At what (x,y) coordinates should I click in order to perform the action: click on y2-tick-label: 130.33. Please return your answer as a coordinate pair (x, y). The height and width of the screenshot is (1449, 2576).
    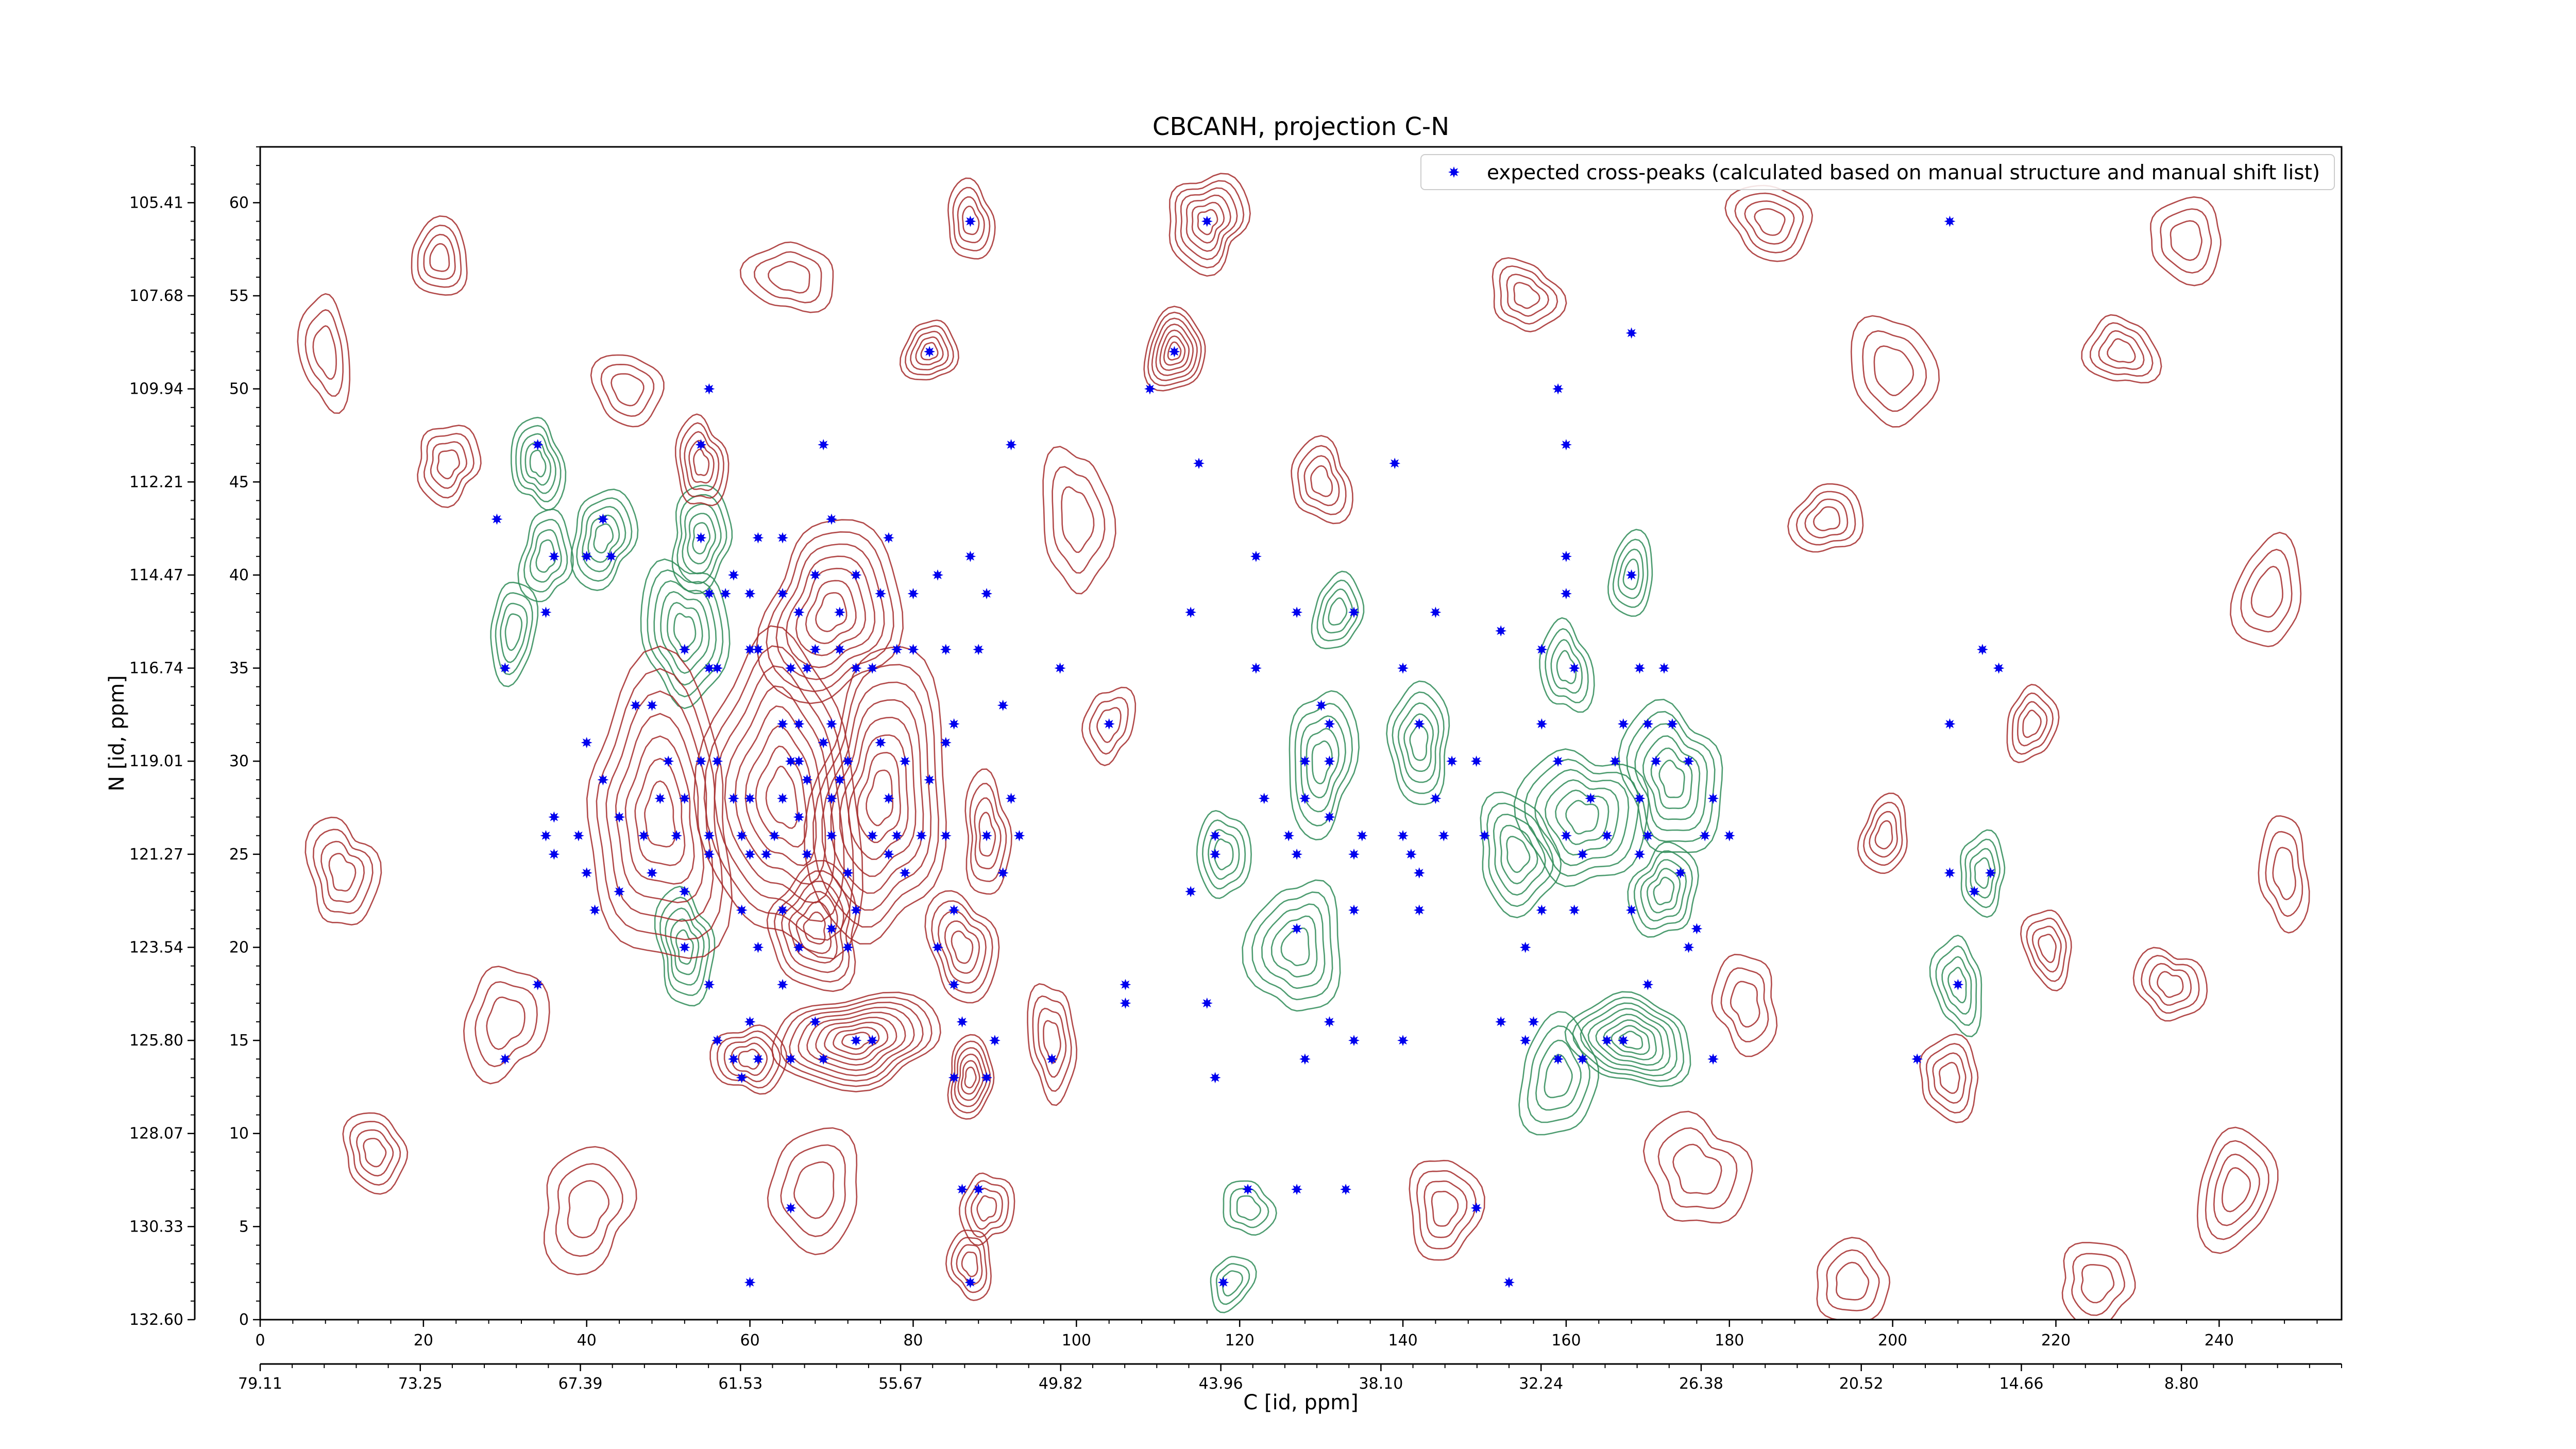
    Looking at the image, I should click on (156, 1227).